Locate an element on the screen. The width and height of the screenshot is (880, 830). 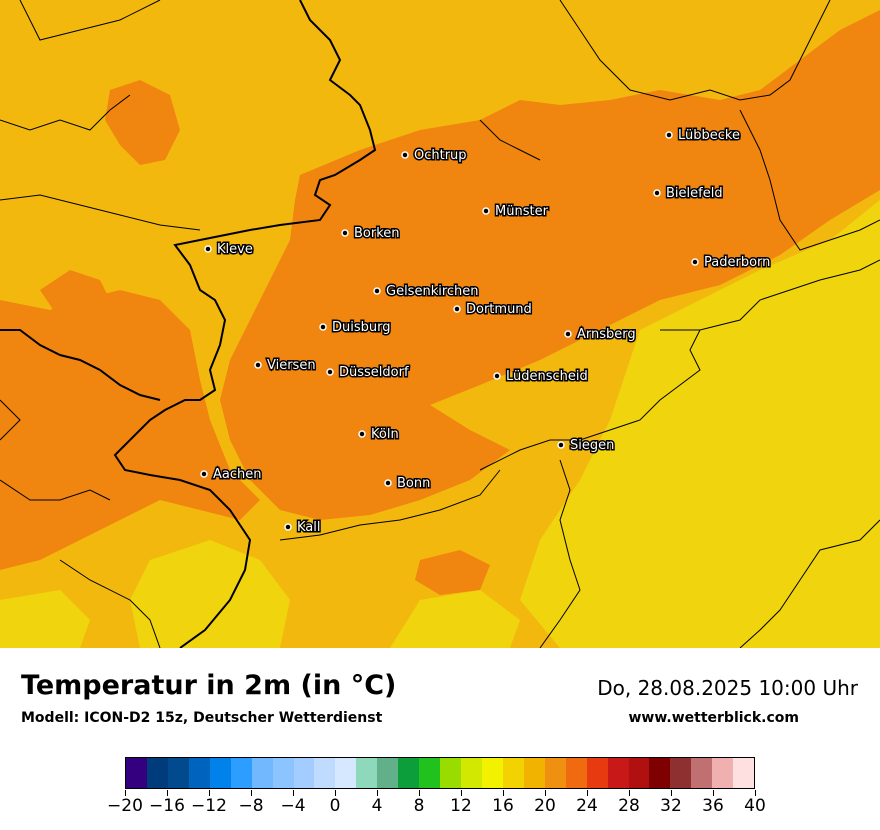
colorbar-tick-label: −16 is located at coordinates (167, 806).